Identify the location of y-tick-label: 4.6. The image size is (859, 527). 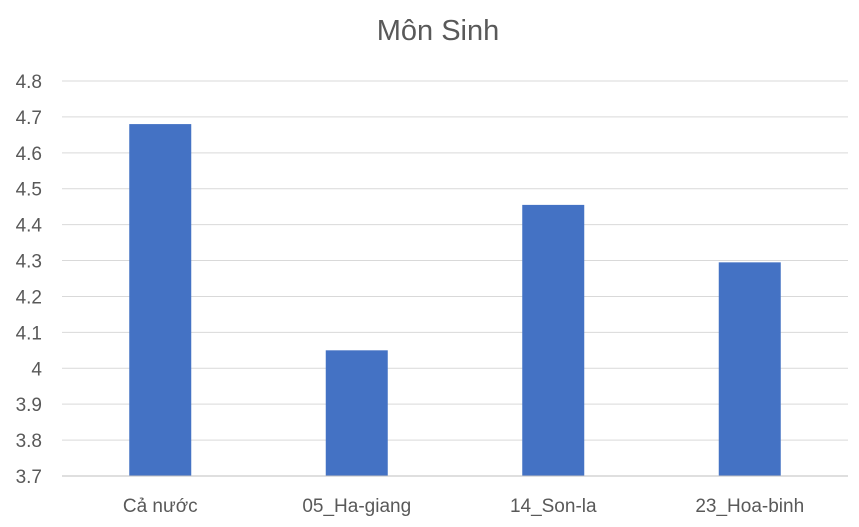
(29, 154).